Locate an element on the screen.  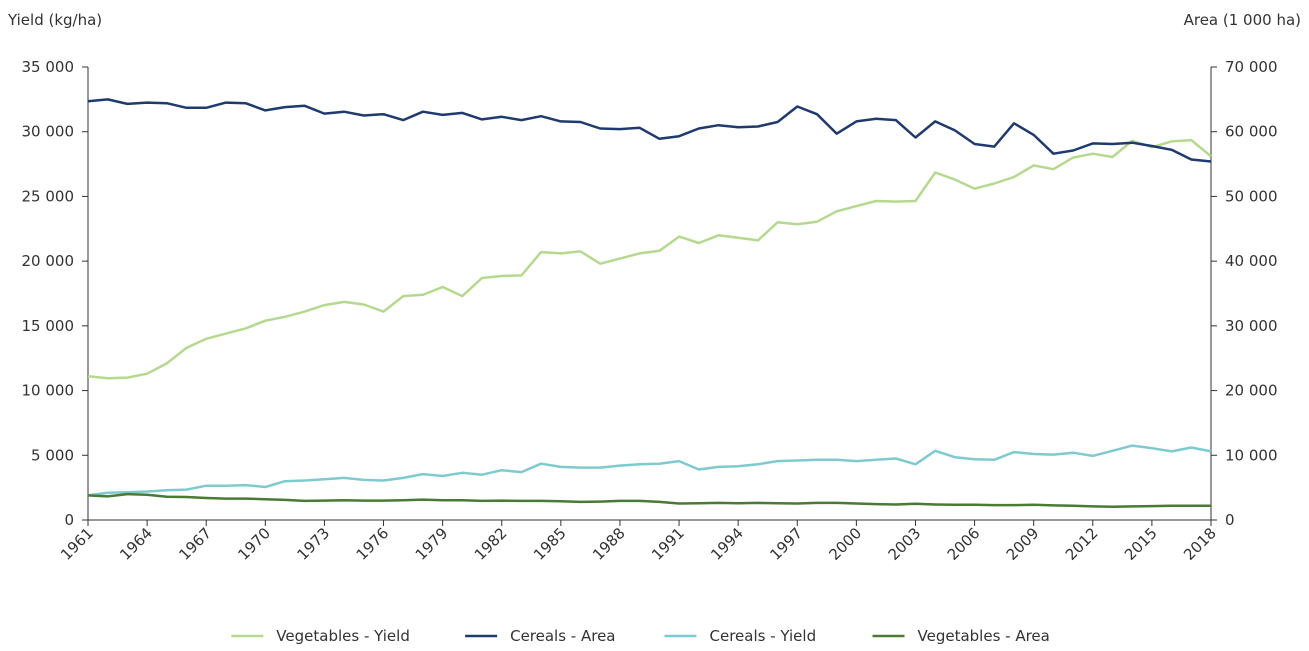
y-tick-label: 10 000 is located at coordinates (48, 391).